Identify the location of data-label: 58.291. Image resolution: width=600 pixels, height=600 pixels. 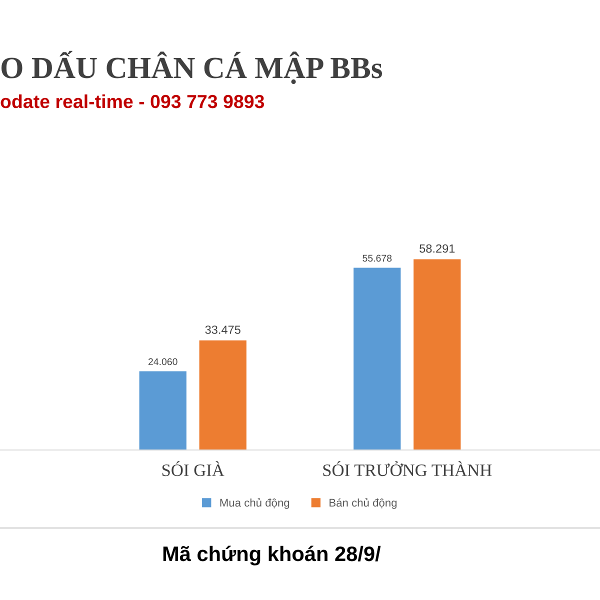
(437, 248).